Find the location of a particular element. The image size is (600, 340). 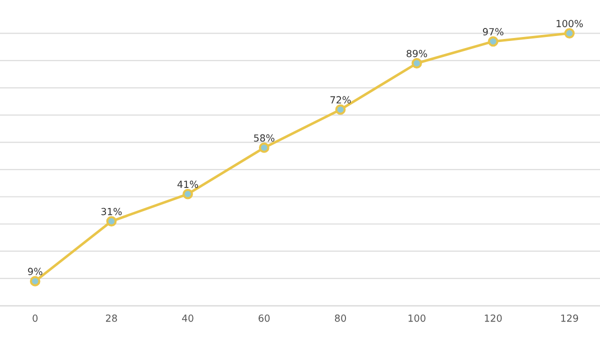

x-tick-label: 129 is located at coordinates (569, 318).